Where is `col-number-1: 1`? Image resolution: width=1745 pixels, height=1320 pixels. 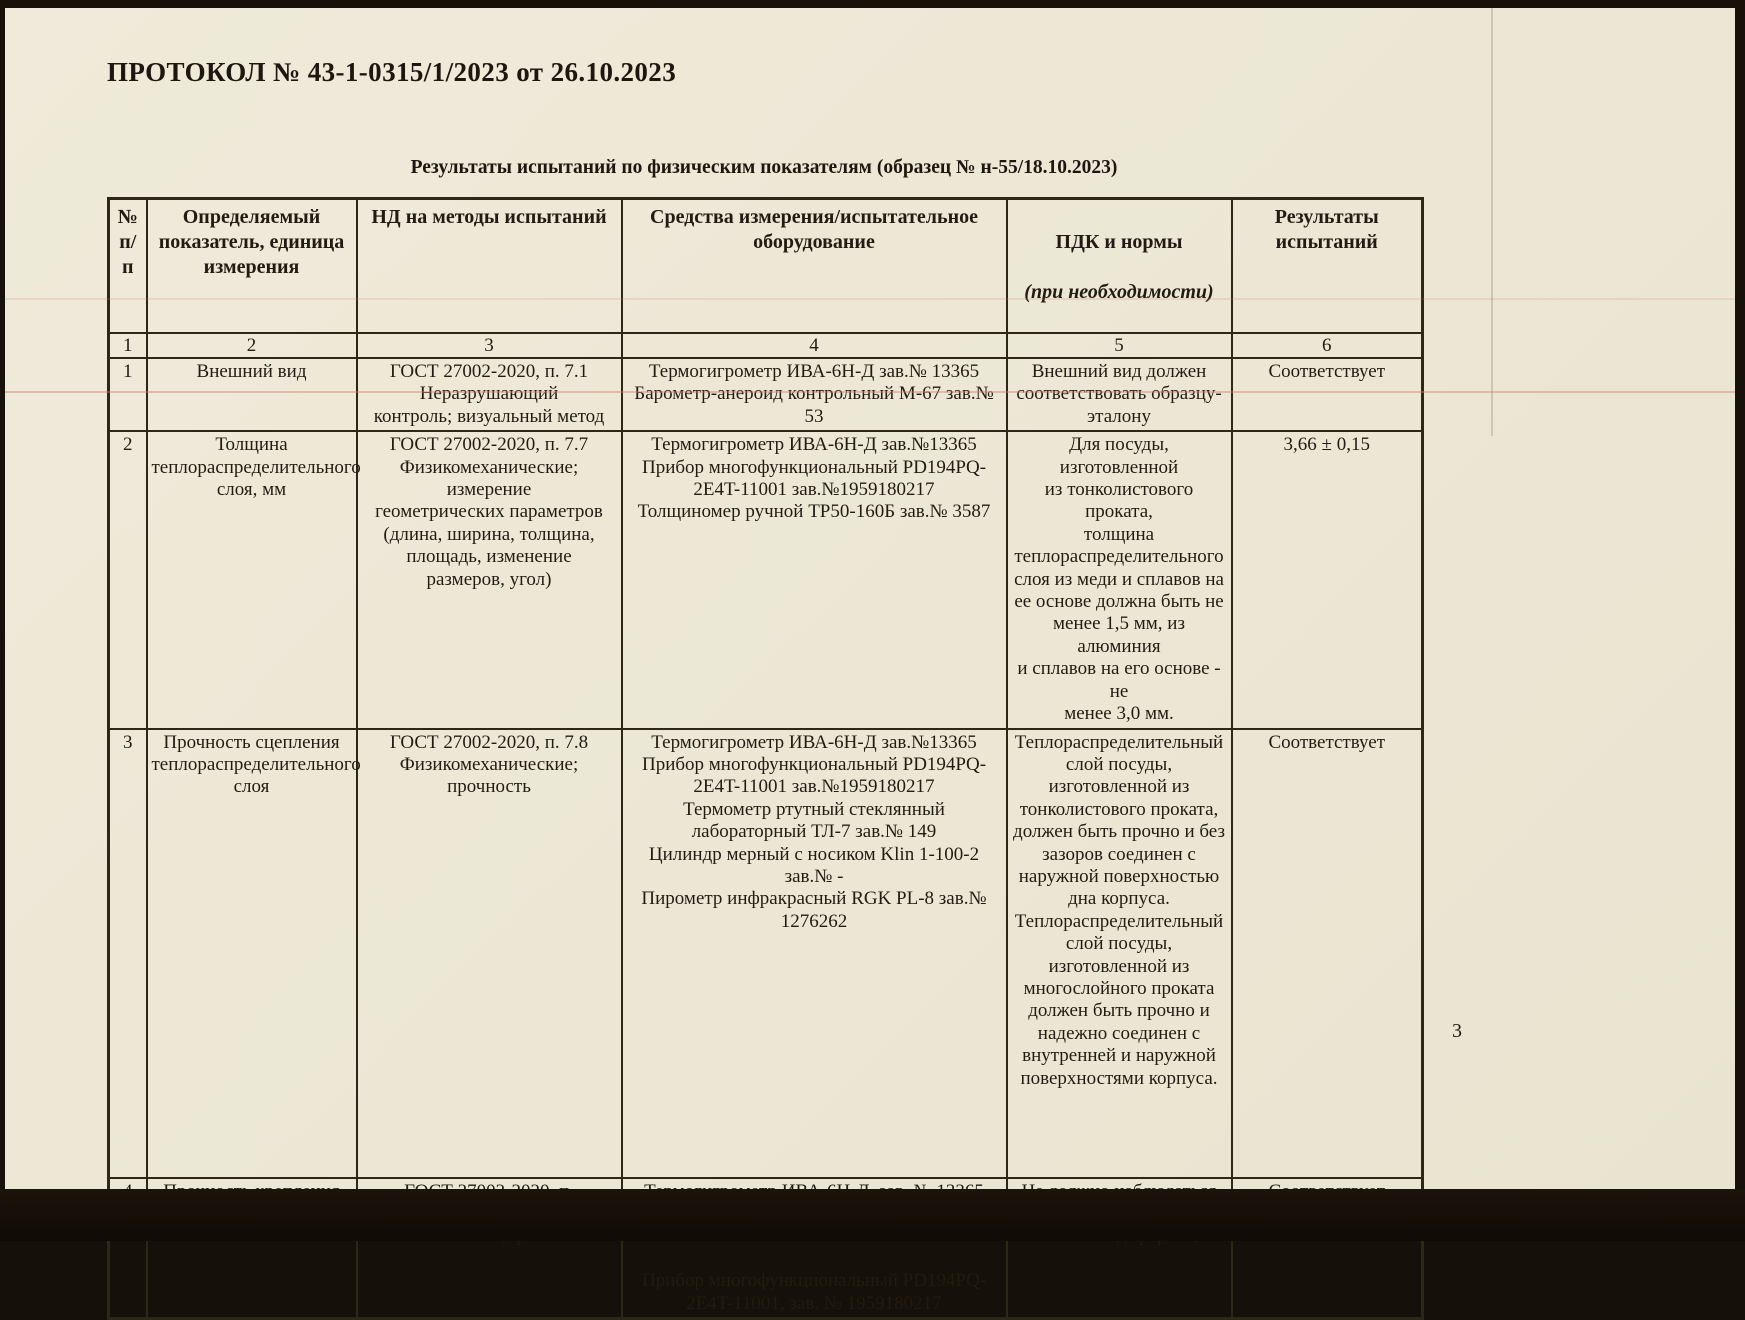 col-number-1: 1 is located at coordinates (127, 345).